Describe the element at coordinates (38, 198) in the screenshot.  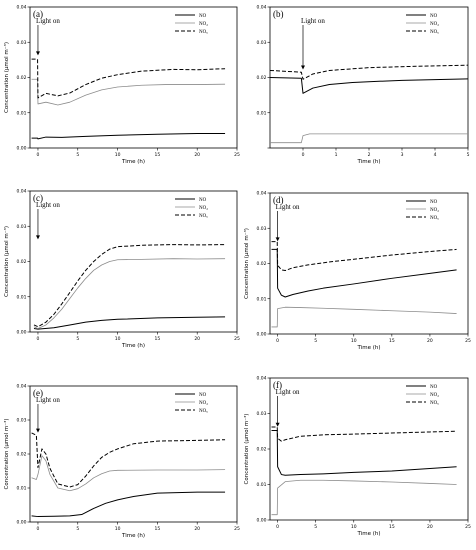
I see `panel-label: (c)` at that location.